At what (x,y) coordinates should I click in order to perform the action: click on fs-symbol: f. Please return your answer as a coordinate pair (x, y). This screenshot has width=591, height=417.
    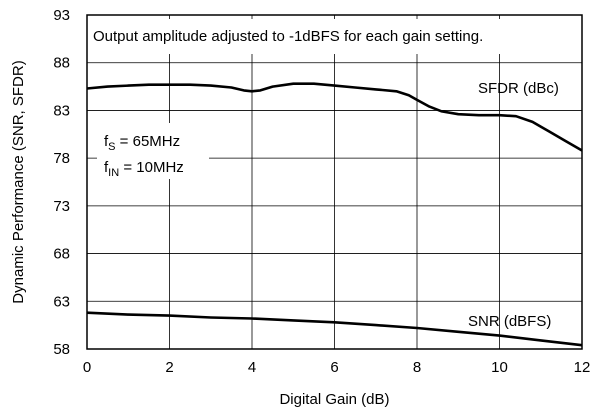
    Looking at the image, I should click on (106, 141).